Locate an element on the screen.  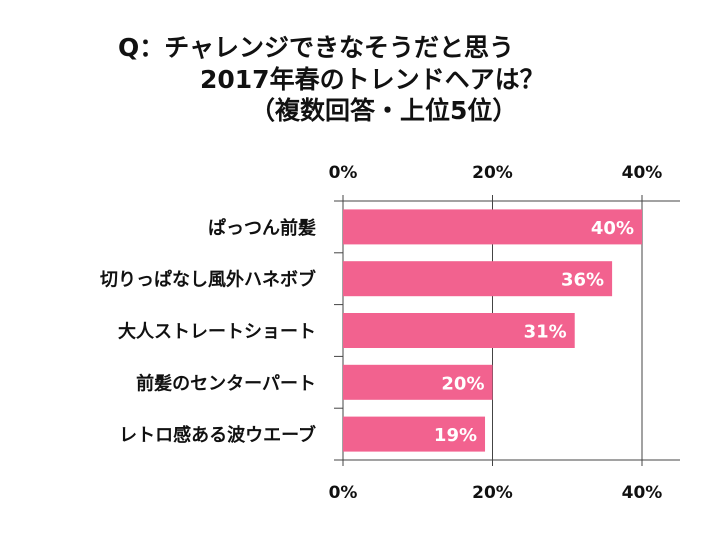
category-label: 大人ストレートショート is located at coordinates (217, 332).